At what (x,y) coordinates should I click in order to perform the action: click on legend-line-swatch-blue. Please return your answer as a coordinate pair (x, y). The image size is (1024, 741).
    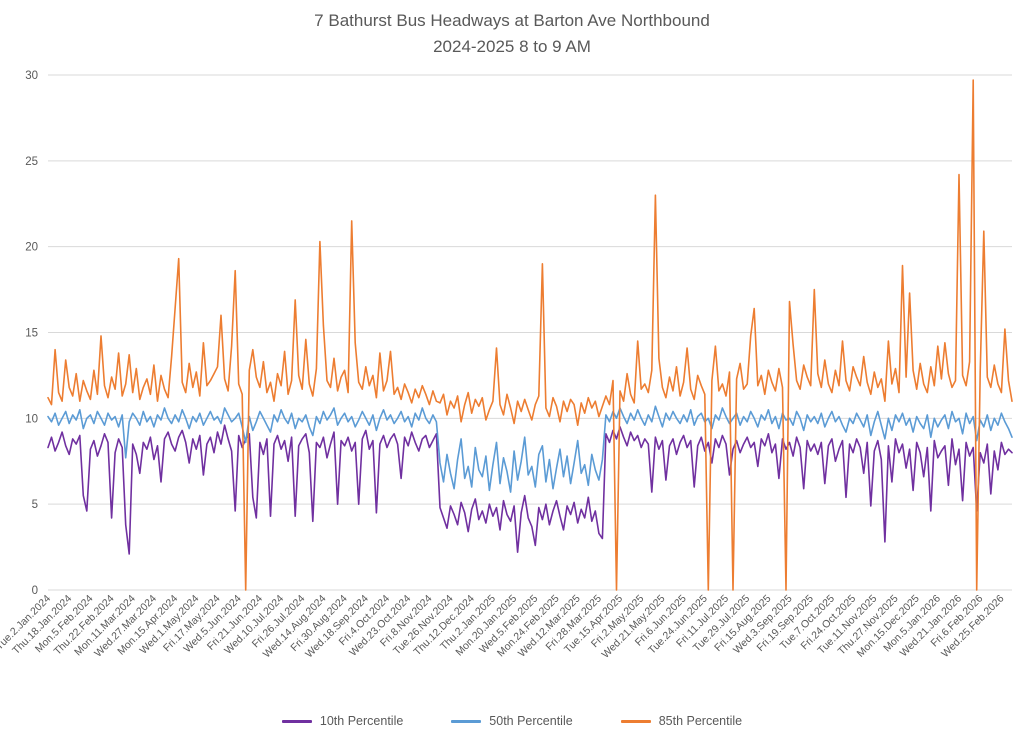
    Looking at the image, I should click on (466, 721).